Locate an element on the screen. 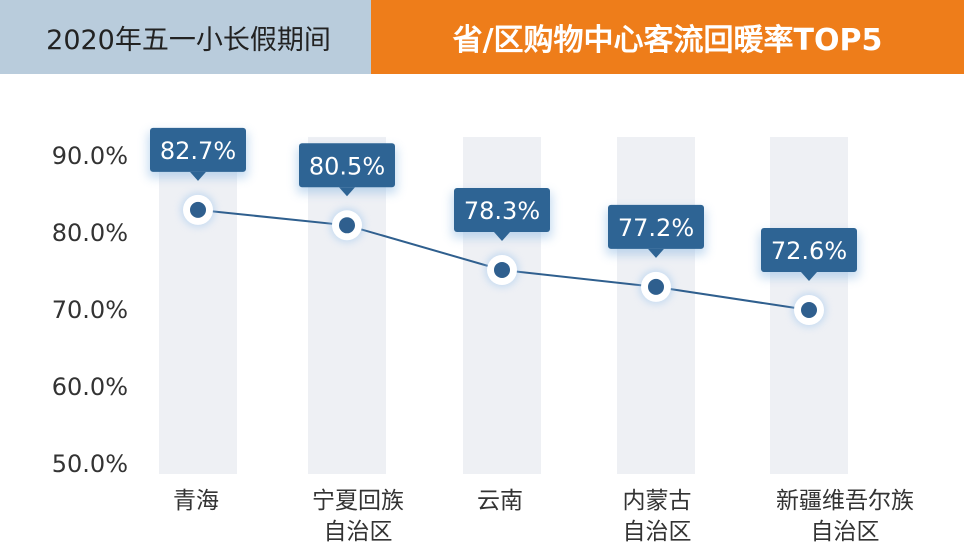  y-tick-label: 80.0% is located at coordinates (90, 233).